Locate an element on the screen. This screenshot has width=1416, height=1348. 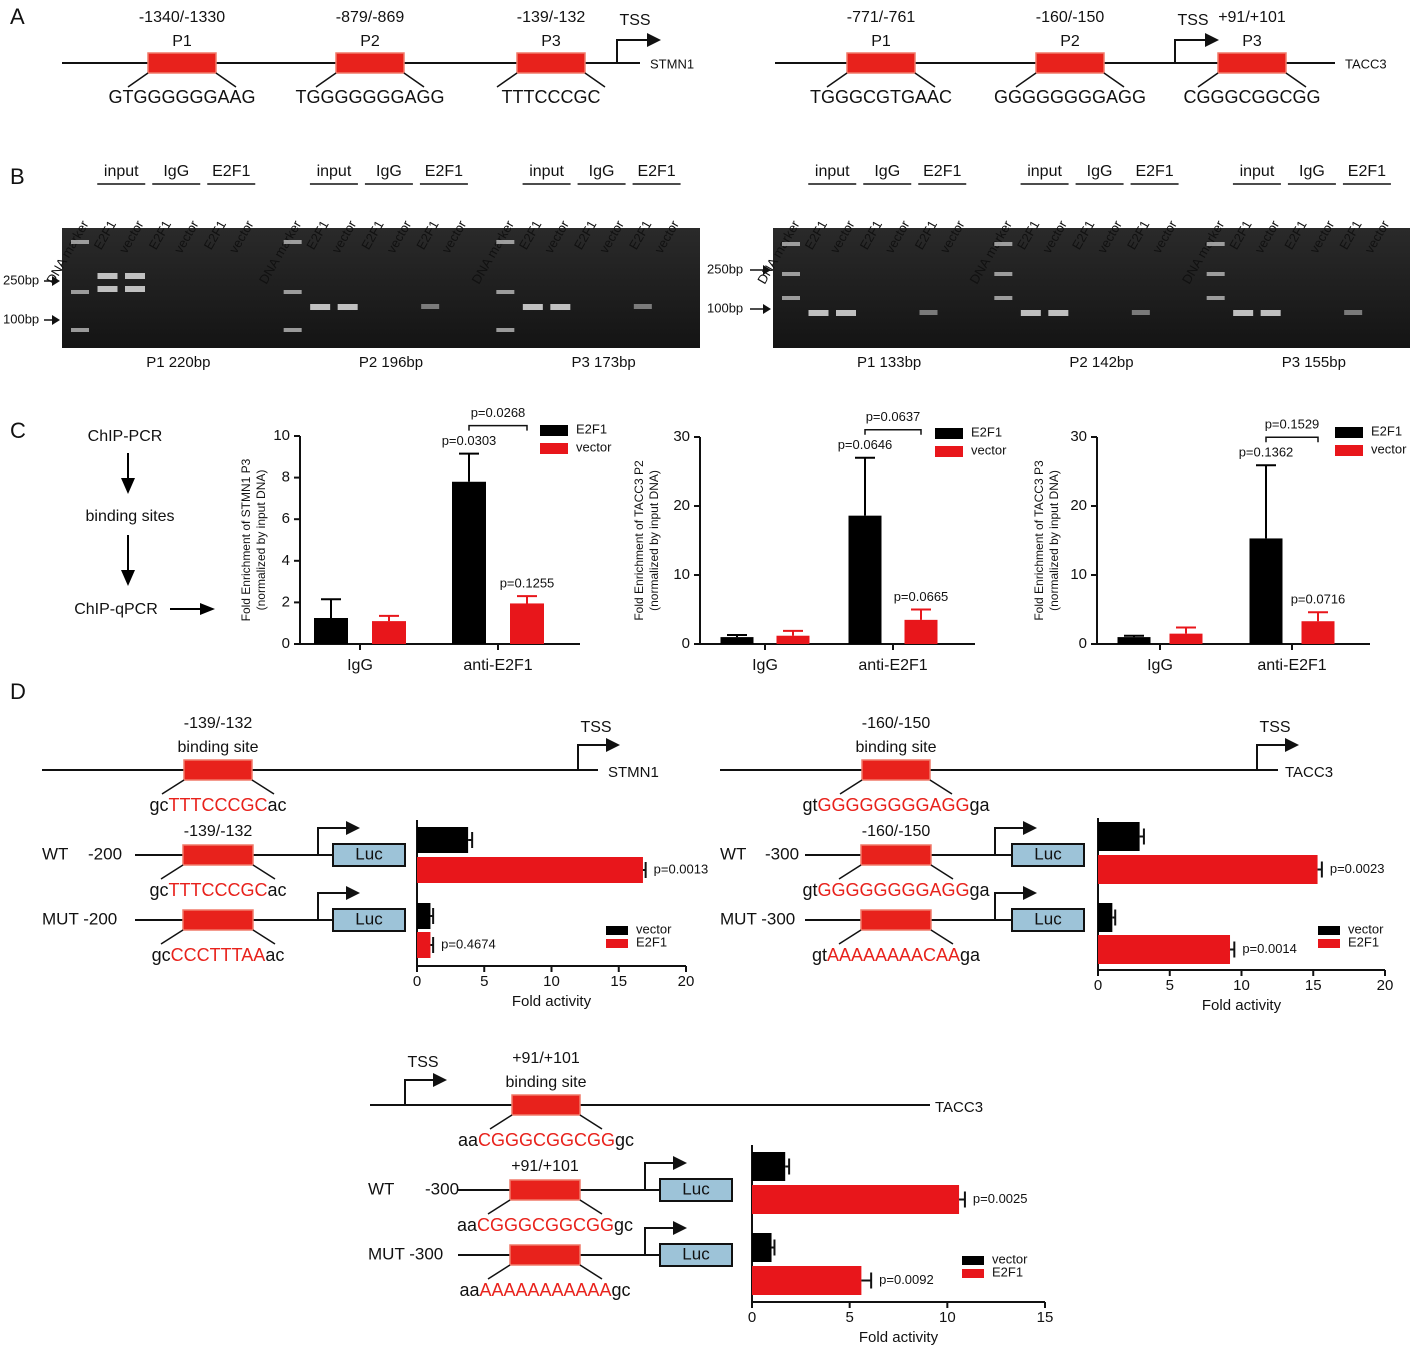
construct-label: MUT -300 is located at coordinates (405, 1253).